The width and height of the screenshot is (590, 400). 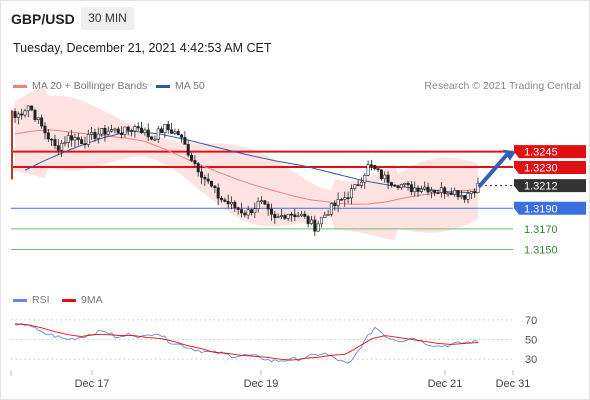 What do you see at coordinates (190, 86) in the screenshot?
I see `legend-ma50-label: MA 50` at bounding box center [190, 86].